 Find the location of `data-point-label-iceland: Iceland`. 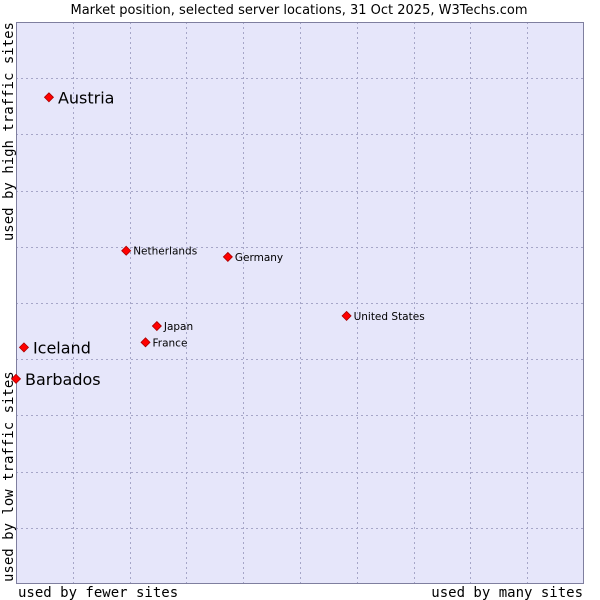

data-point-label-iceland: Iceland is located at coordinates (62, 347).